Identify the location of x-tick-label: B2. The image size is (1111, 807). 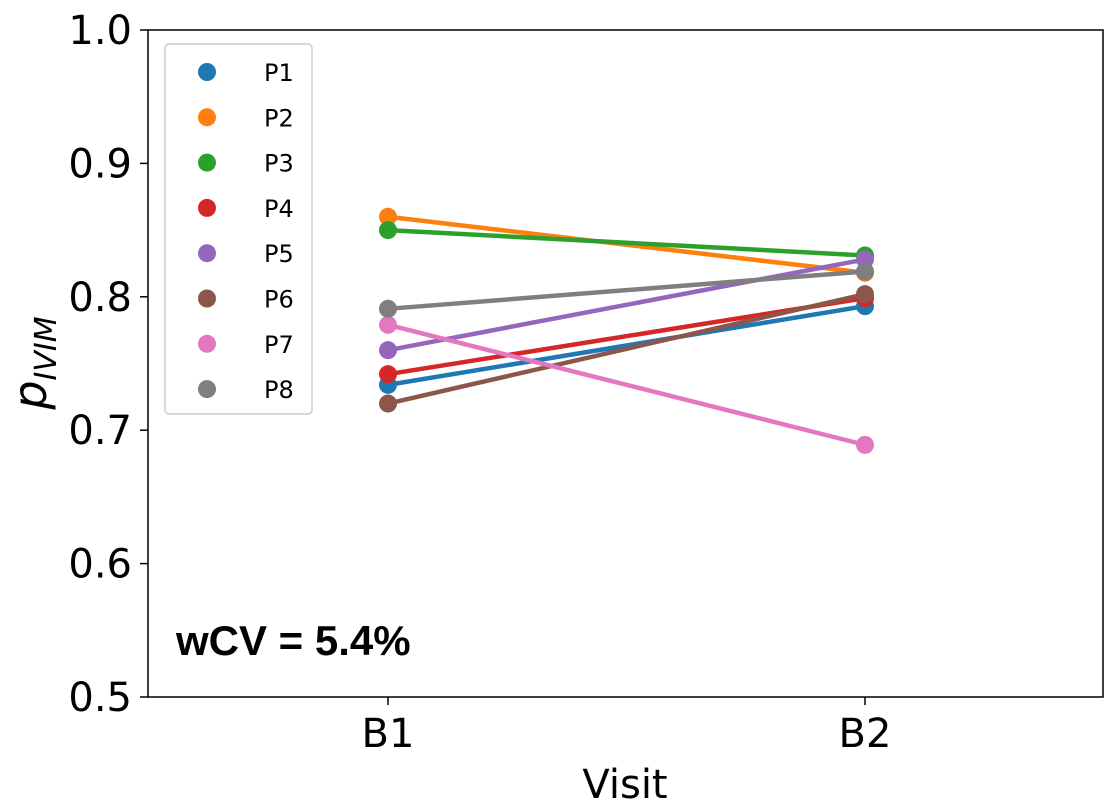
(865, 734).